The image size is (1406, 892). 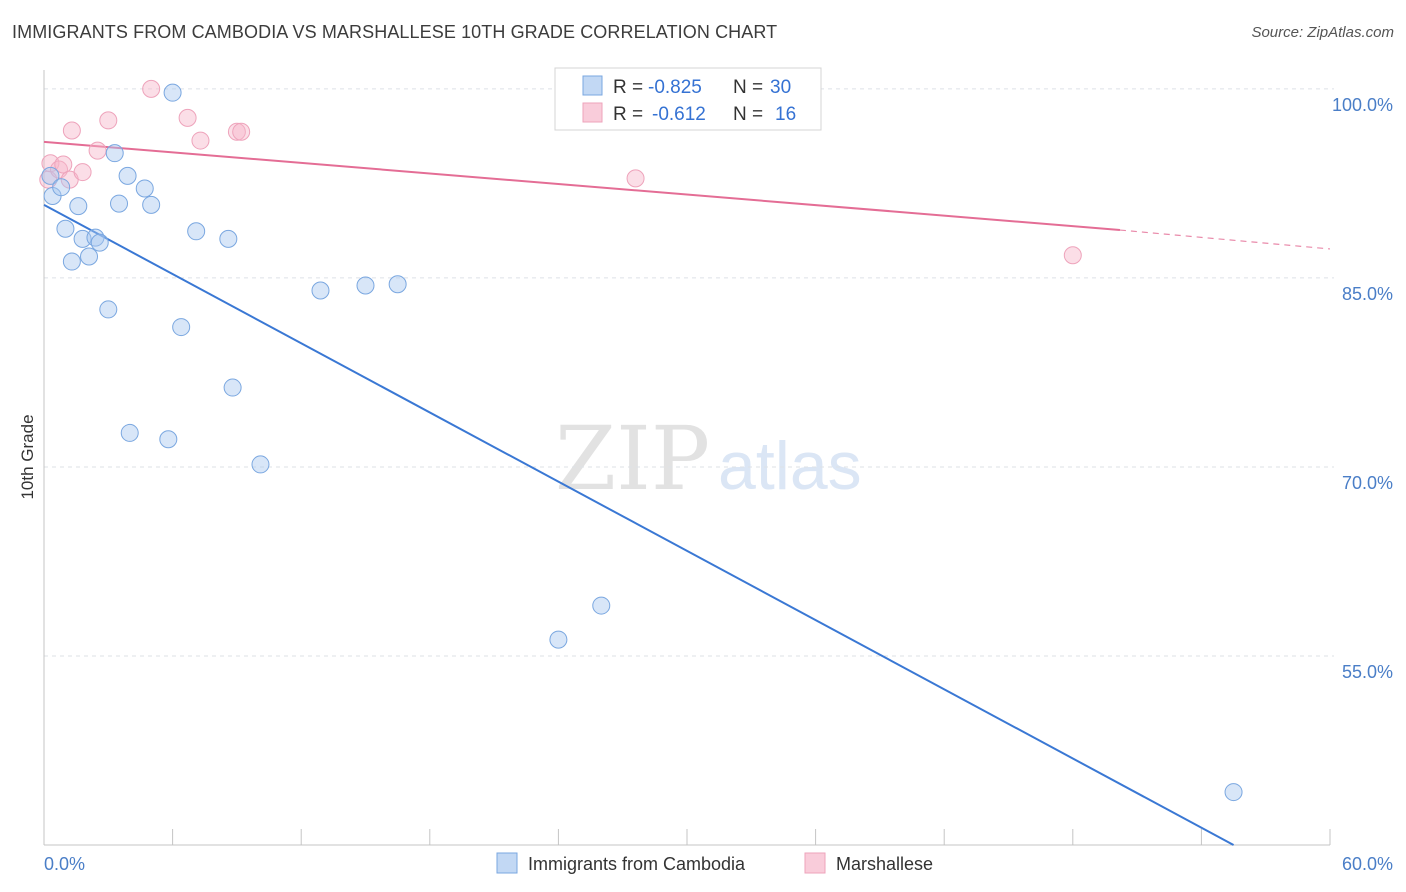 I want to click on stats-n-value-blue: 30, so click(x=780, y=87).